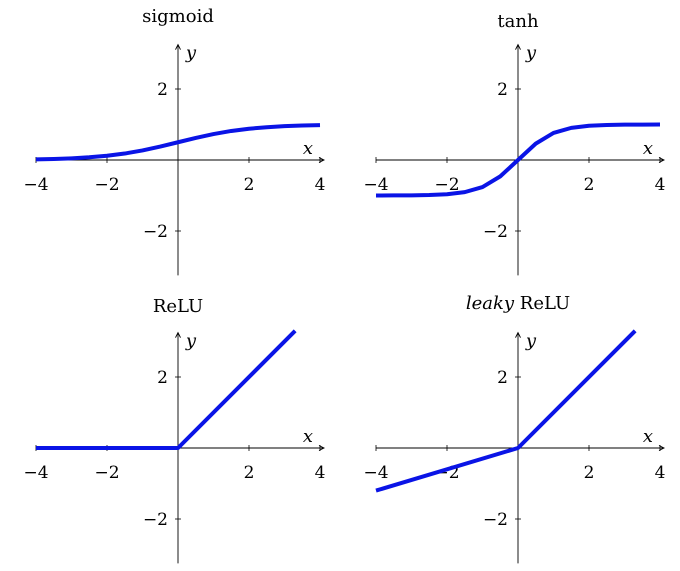 The image size is (680, 571). I want to click on chart-title: tanh, so click(518, 21).